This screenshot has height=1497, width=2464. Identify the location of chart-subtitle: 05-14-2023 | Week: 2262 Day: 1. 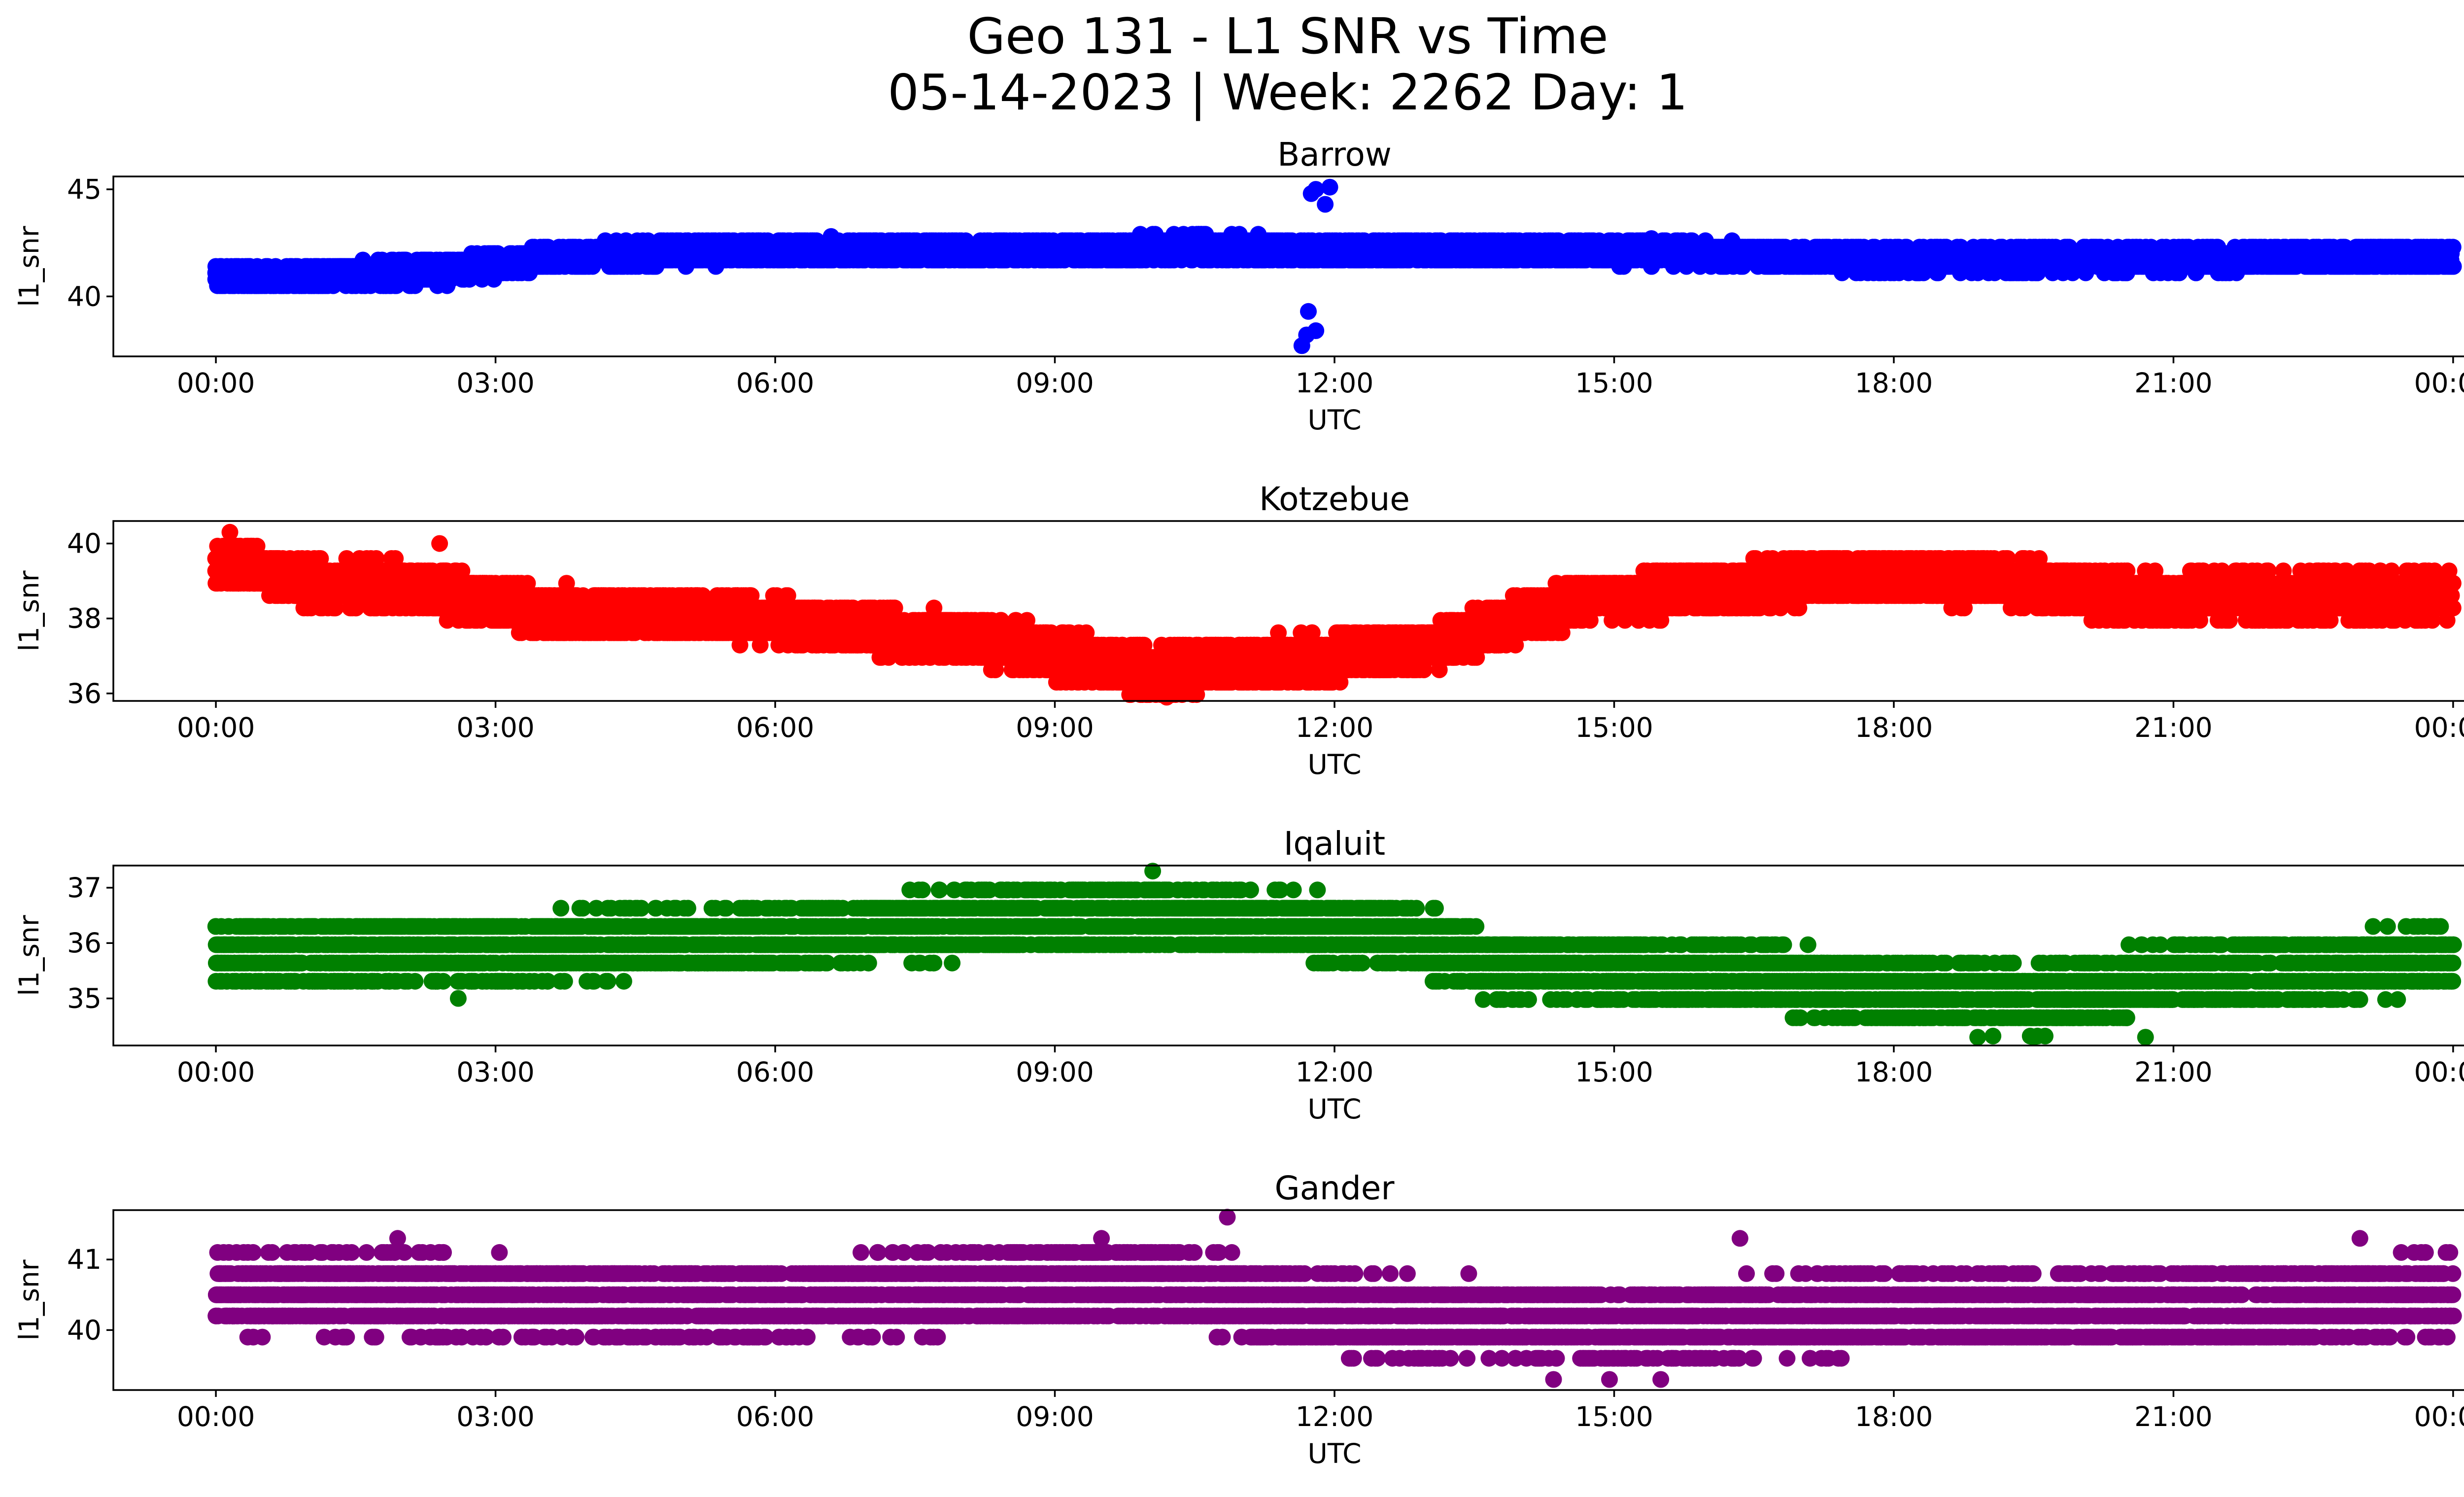
(1287, 92).